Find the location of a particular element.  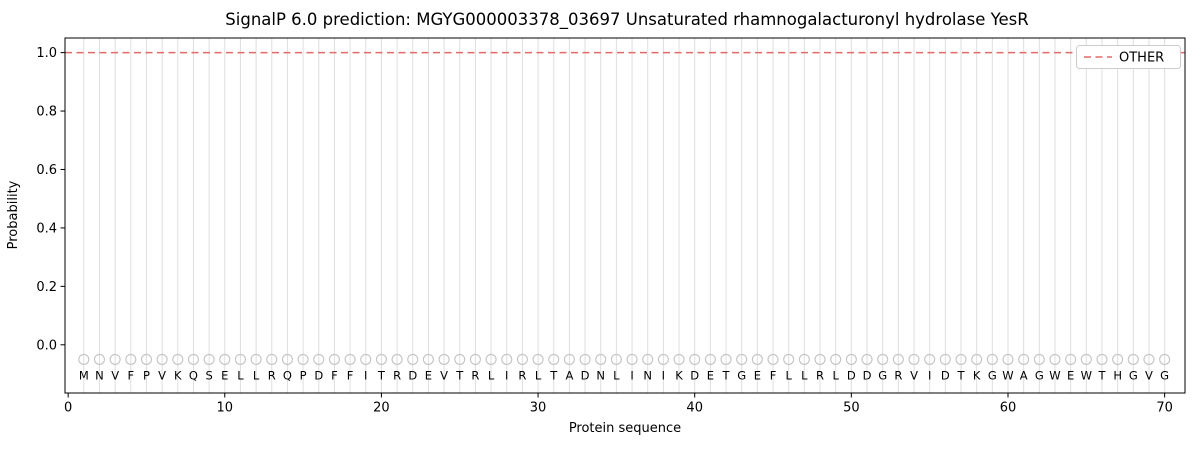

x-tick-label: 40 is located at coordinates (694, 408).